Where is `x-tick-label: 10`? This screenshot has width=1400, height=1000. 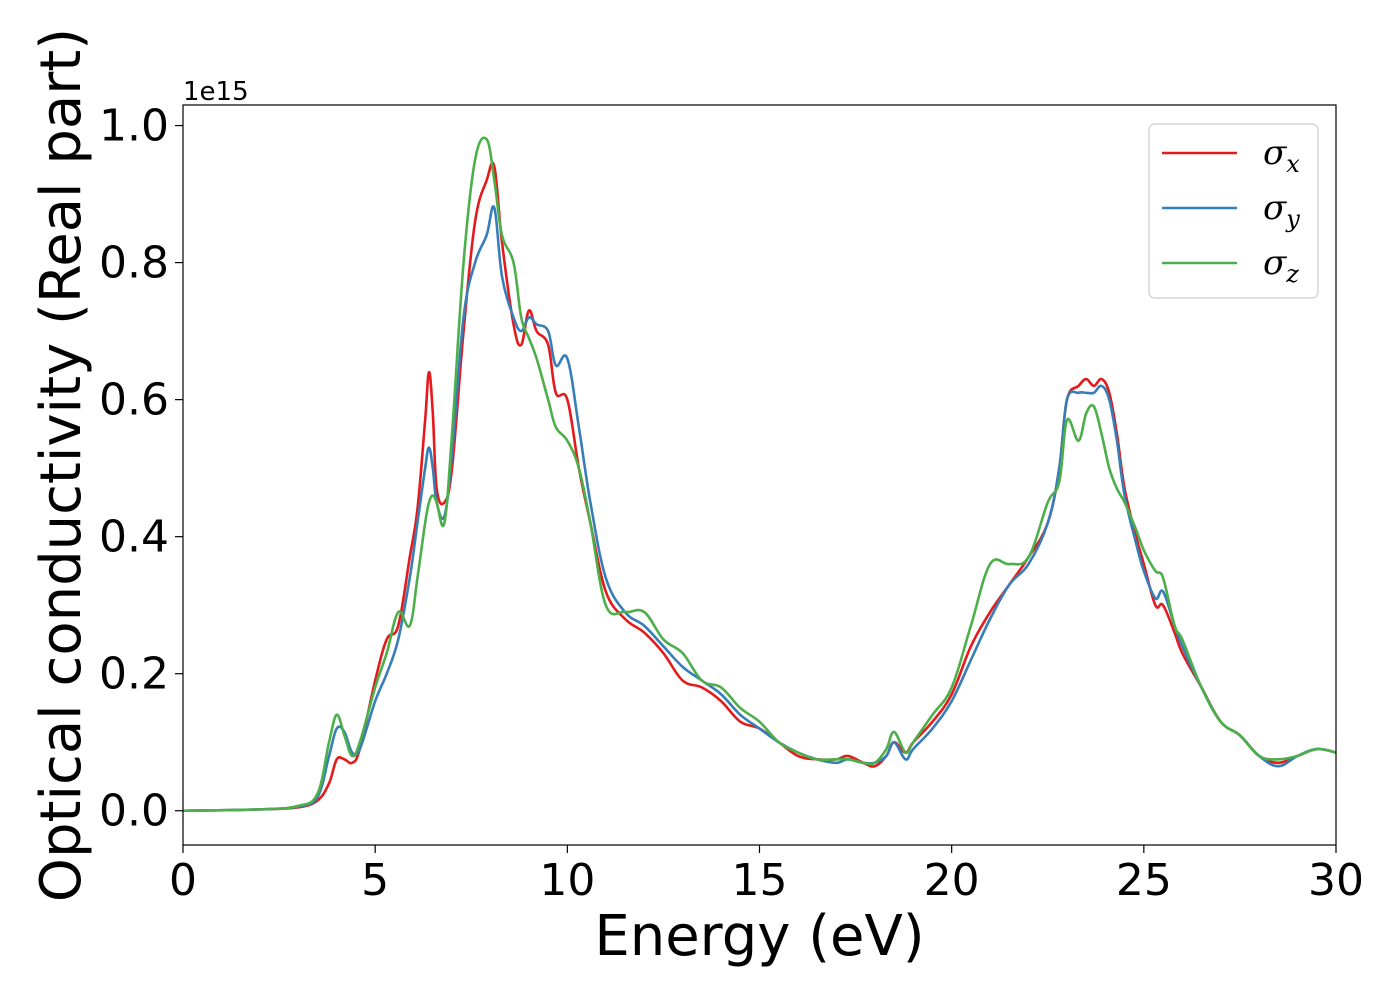
x-tick-label: 10 is located at coordinates (567, 880).